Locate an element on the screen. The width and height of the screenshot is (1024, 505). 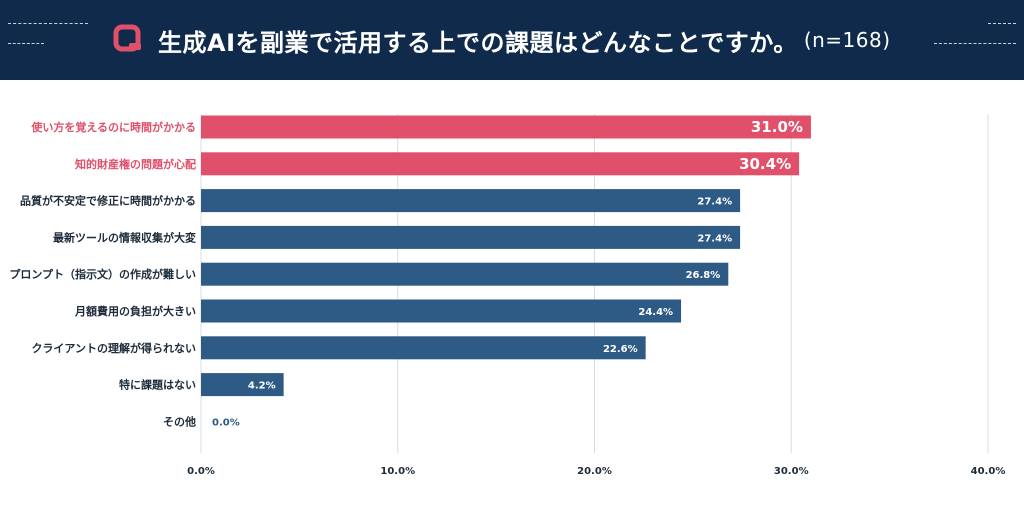
value-label: 0.0% is located at coordinates (226, 422).